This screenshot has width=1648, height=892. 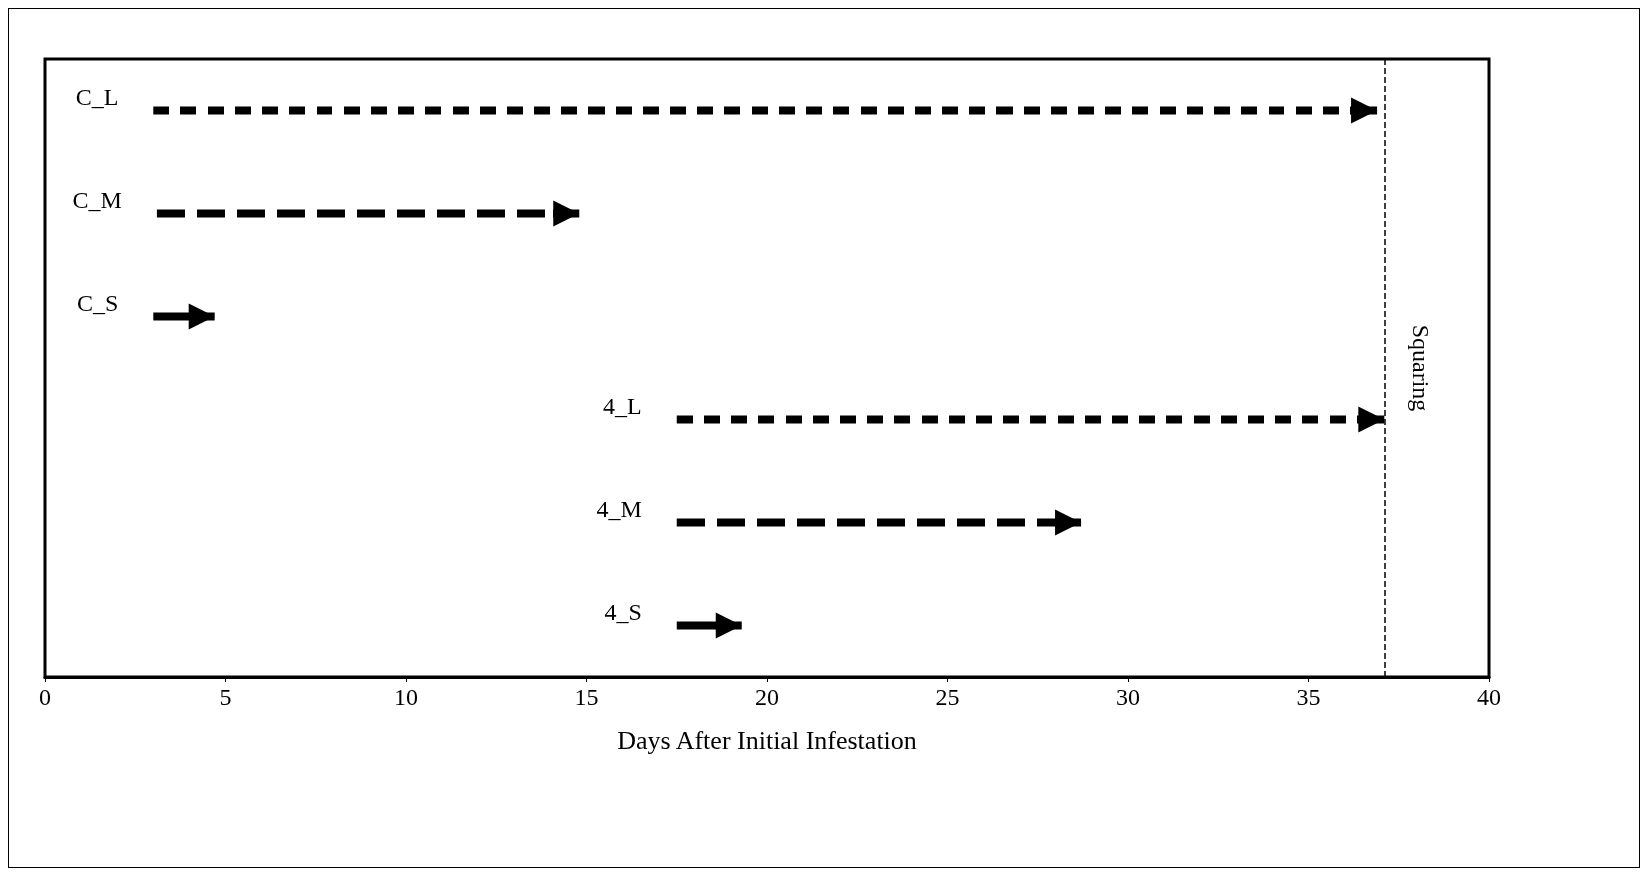 I want to click on x-tick-label: 5, so click(x=225, y=697).